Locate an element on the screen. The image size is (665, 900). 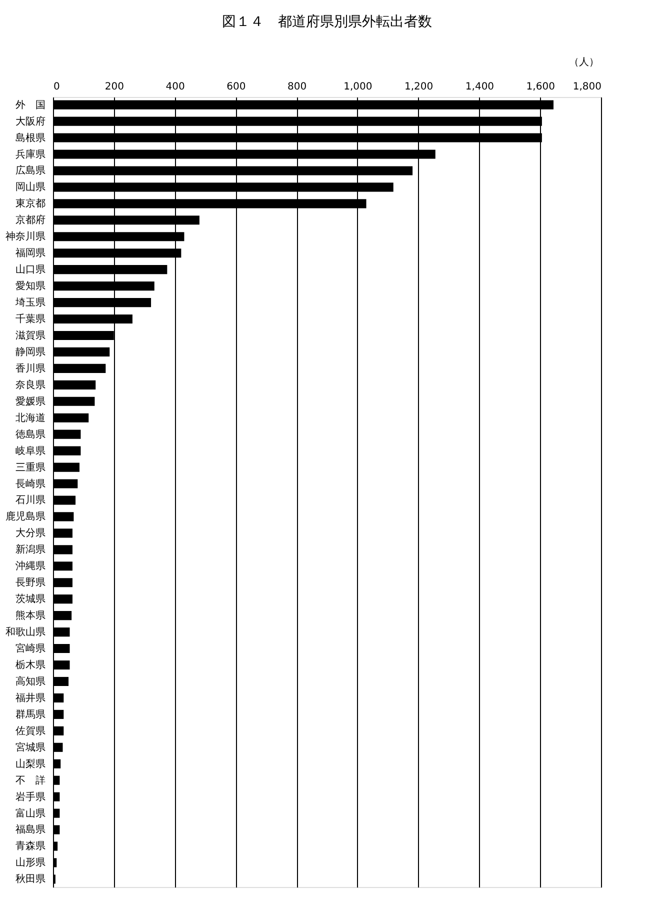
y-tick-label: 山形県 is located at coordinates (31, 862).